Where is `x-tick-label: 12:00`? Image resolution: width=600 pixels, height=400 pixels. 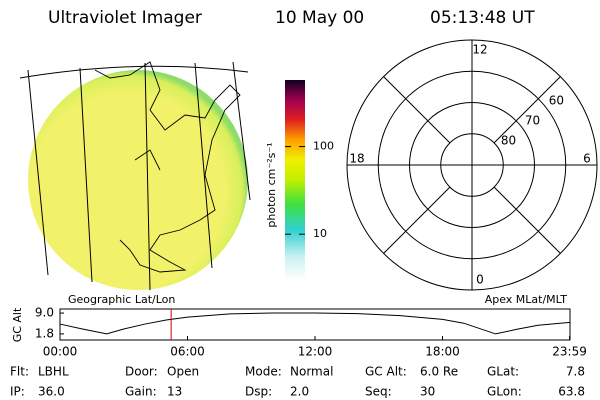 x-tick-label: 12:00 is located at coordinates (315, 352).